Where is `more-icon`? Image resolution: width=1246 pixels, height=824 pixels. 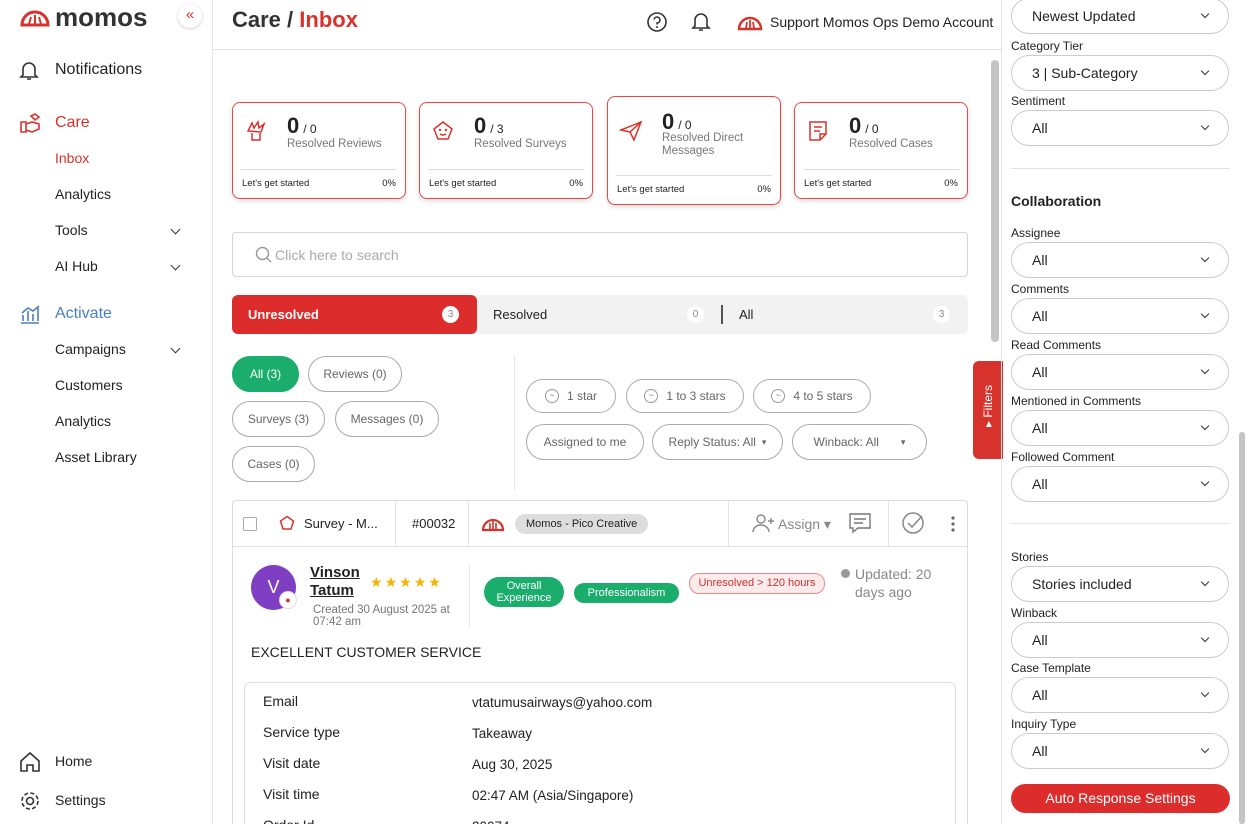
more-icon is located at coordinates (953, 524).